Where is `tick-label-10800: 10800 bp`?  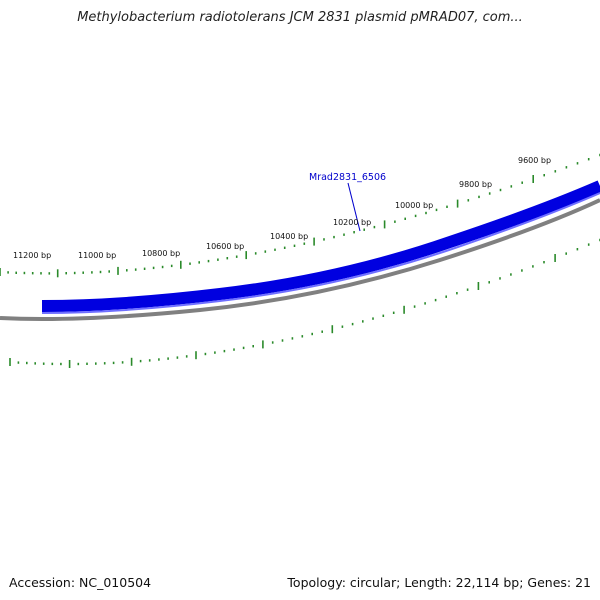 tick-label-10800: 10800 bp is located at coordinates (161, 253).